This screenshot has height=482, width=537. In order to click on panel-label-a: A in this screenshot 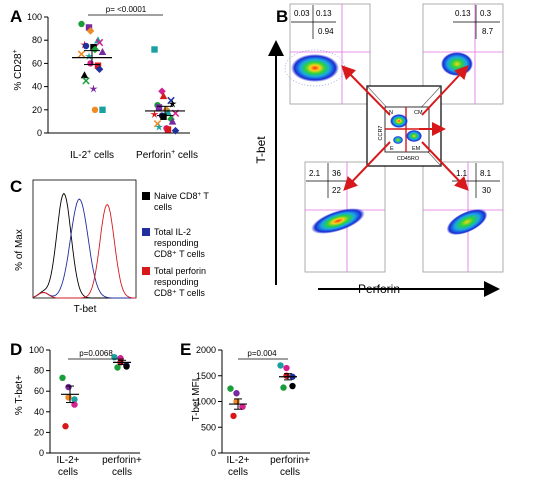, I will do `click(16, 16)`.